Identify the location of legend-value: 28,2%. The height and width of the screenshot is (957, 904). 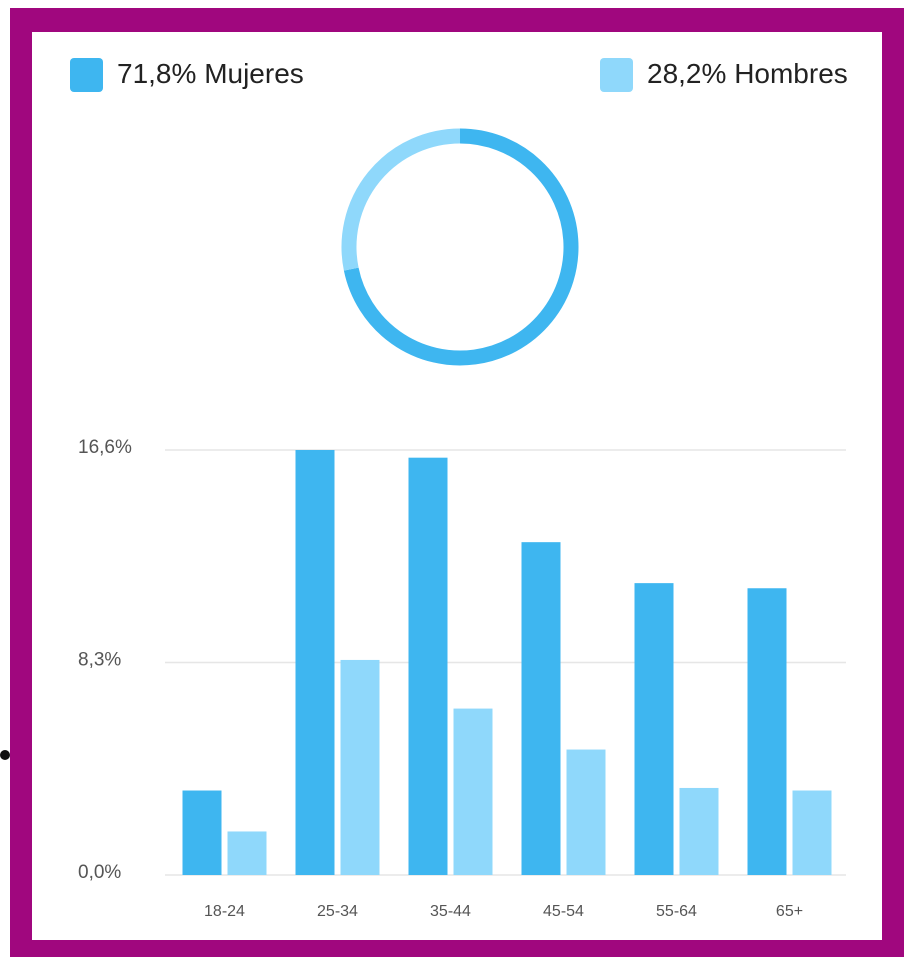
(686, 73).